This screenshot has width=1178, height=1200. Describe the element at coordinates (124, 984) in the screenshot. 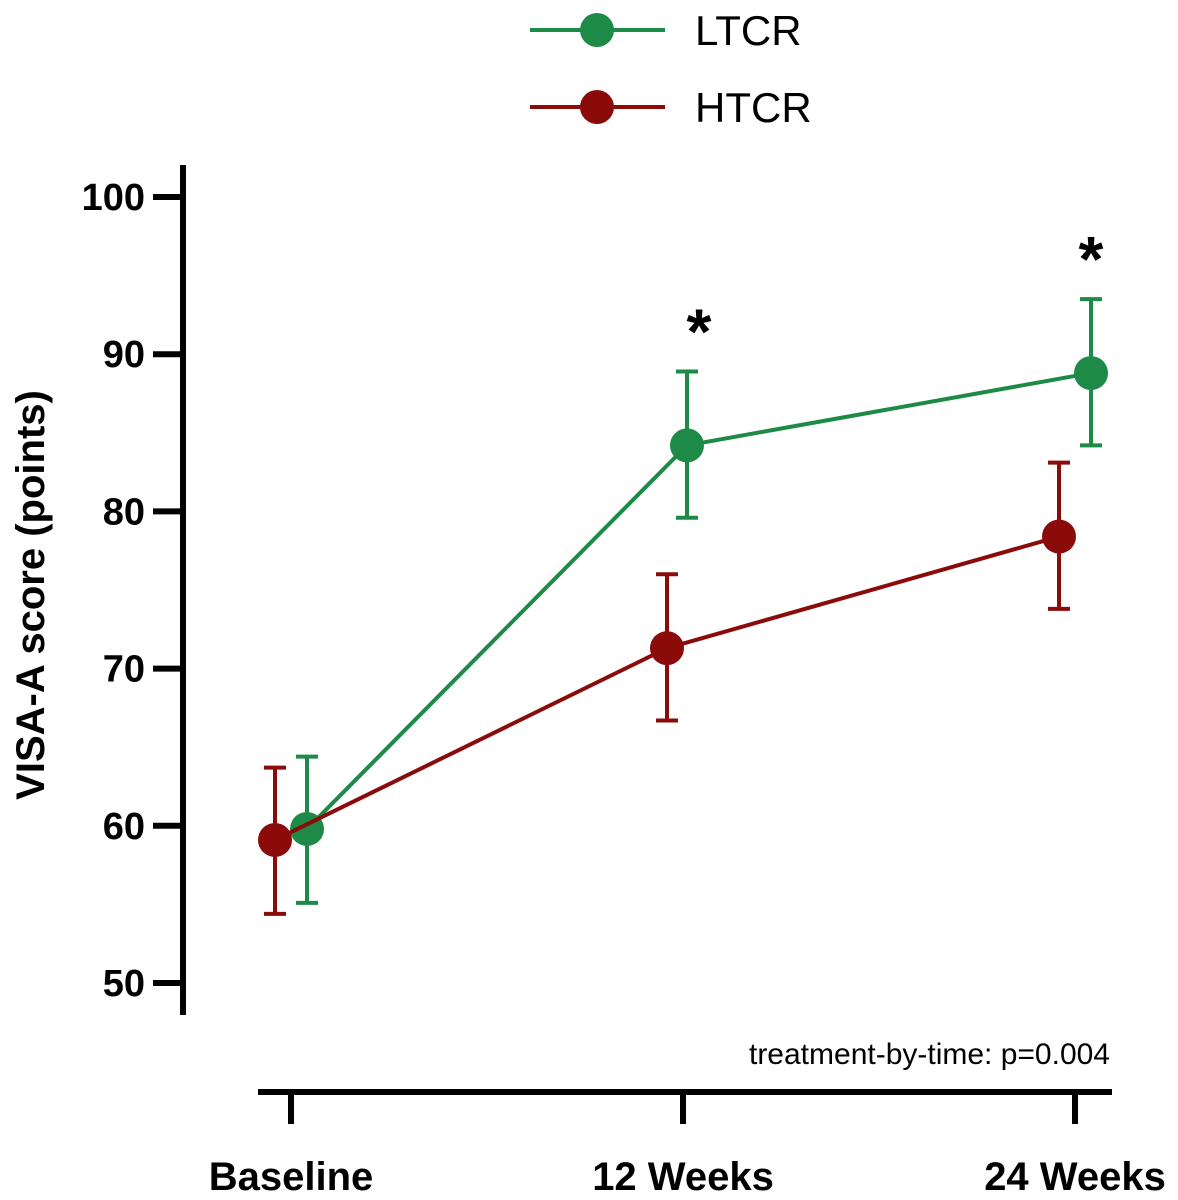

I see `y-tick-label: 50` at that location.